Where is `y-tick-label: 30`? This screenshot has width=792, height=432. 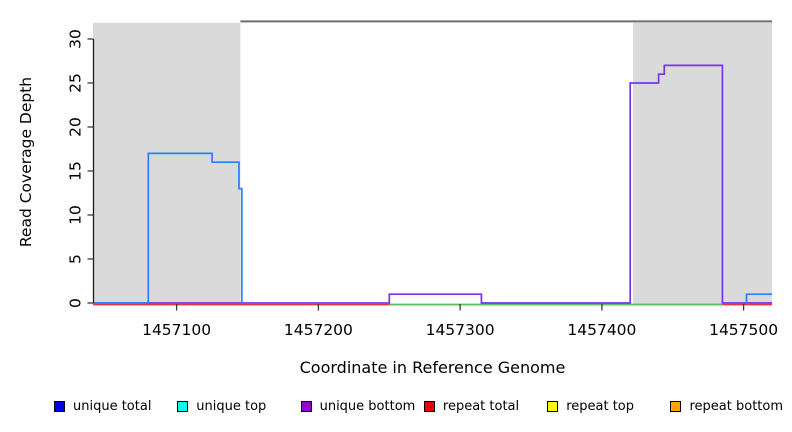
y-tick-label: 30 is located at coordinates (76, 39).